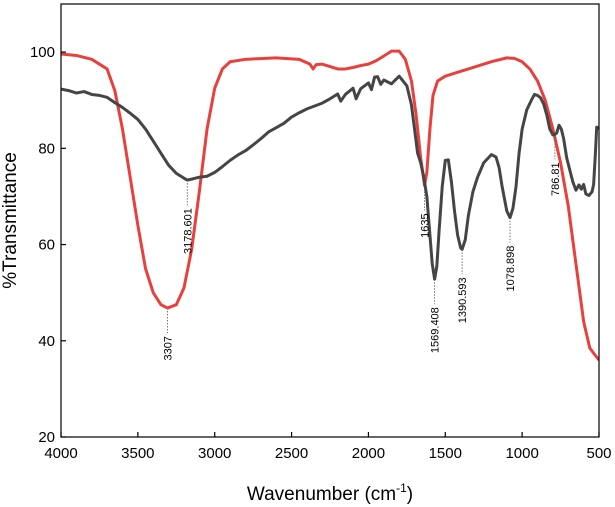  I want to click on peak-annotation-label: 786.81, so click(556, 179).